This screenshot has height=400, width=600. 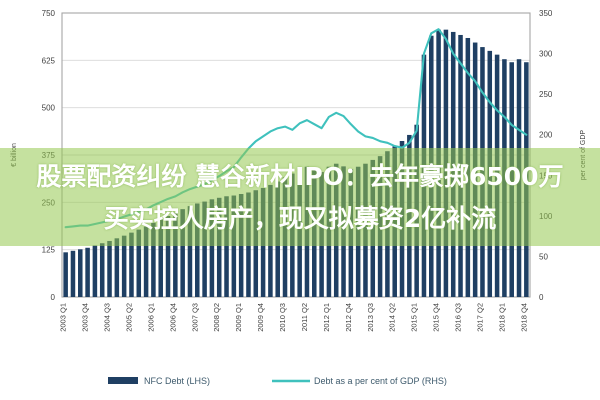 What do you see at coordinates (123, 380) in the screenshot?
I see `legend-swatch-bar` at bounding box center [123, 380].